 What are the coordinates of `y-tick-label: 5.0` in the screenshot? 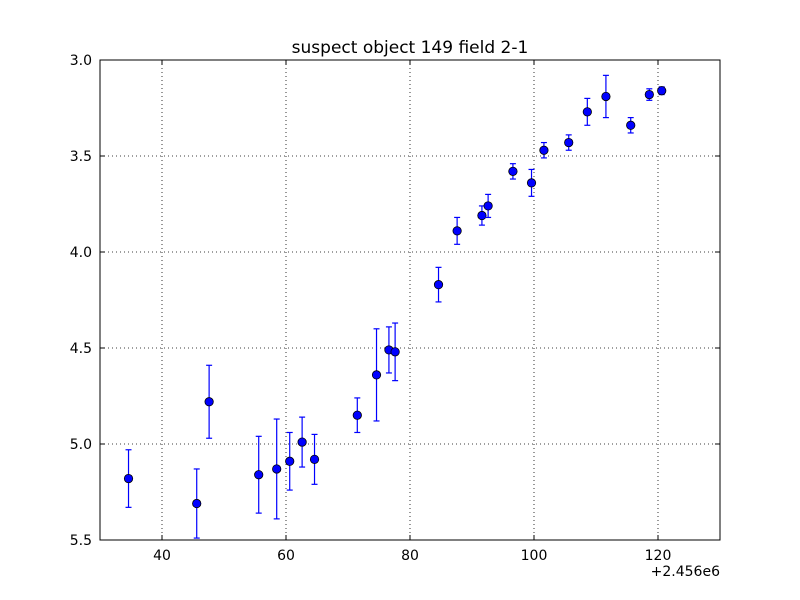 It's located at (81, 445).